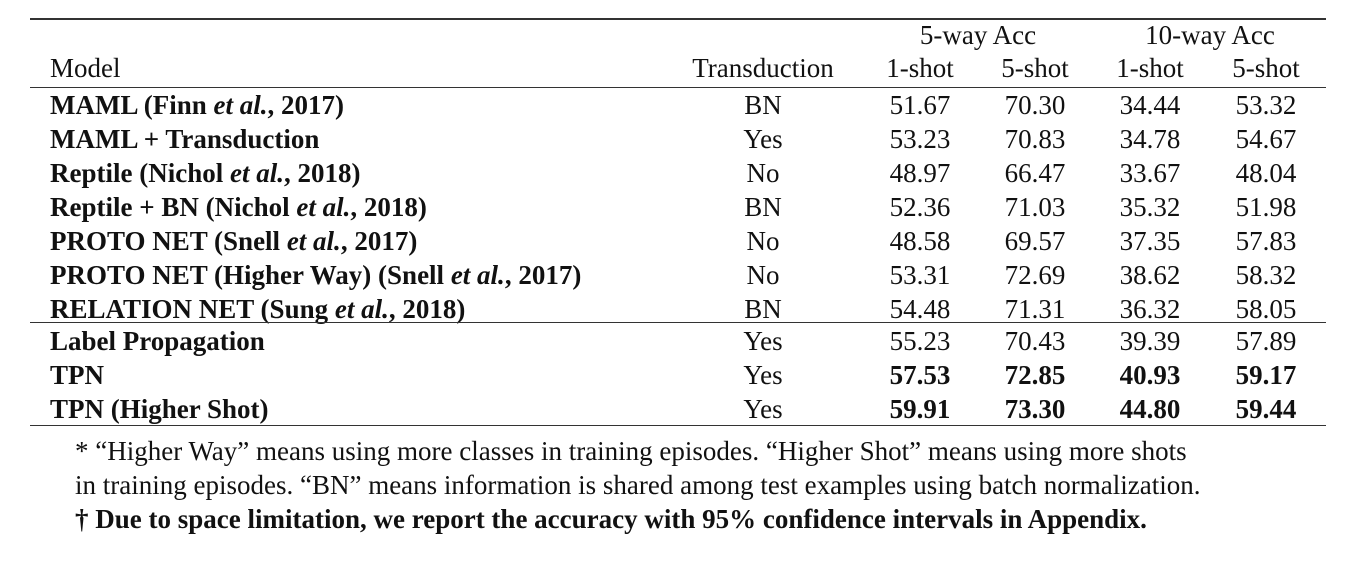 Image resolution: width=1346 pixels, height=568 pixels. What do you see at coordinates (1266, 139) in the screenshot?
I see `accuracy-cell: 54.67` at bounding box center [1266, 139].